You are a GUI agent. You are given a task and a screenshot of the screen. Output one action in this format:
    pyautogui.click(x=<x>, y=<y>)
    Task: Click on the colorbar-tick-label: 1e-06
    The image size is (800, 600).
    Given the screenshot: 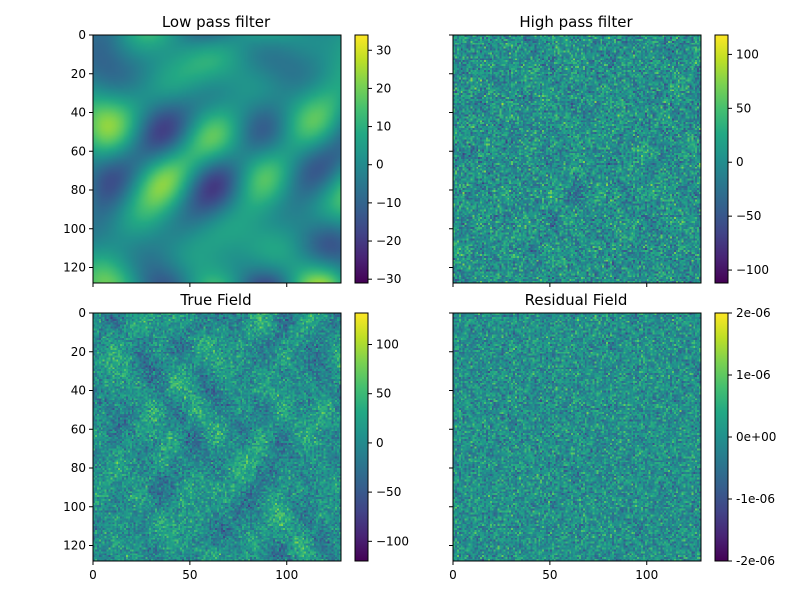 What is the action you would take?
    pyautogui.click(x=753, y=375)
    